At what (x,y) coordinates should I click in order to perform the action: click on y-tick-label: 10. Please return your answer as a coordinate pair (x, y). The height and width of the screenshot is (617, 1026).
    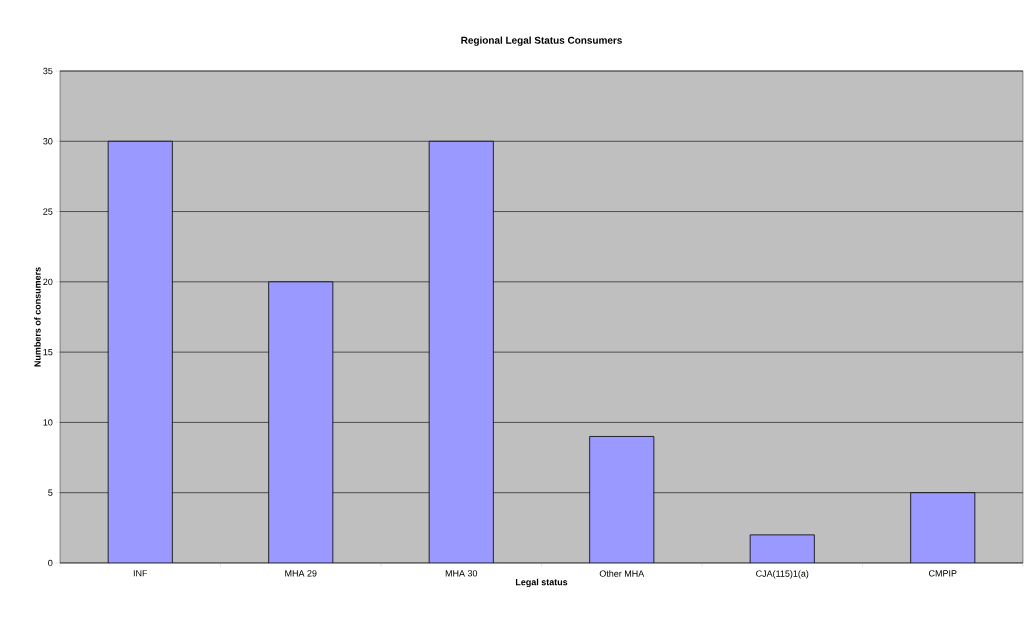
    Looking at the image, I should click on (48, 422).